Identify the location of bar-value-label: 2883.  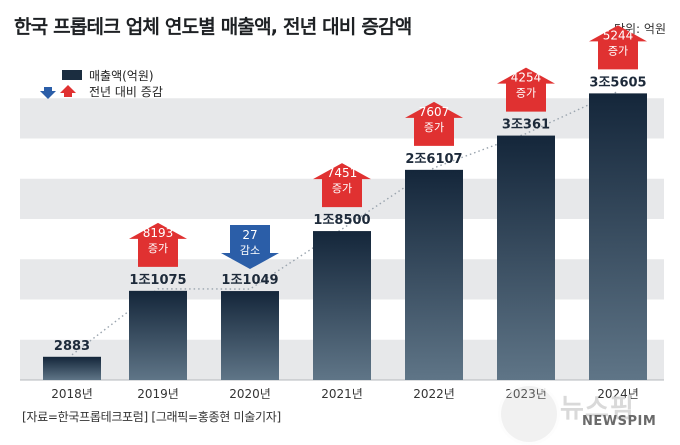
(72, 346).